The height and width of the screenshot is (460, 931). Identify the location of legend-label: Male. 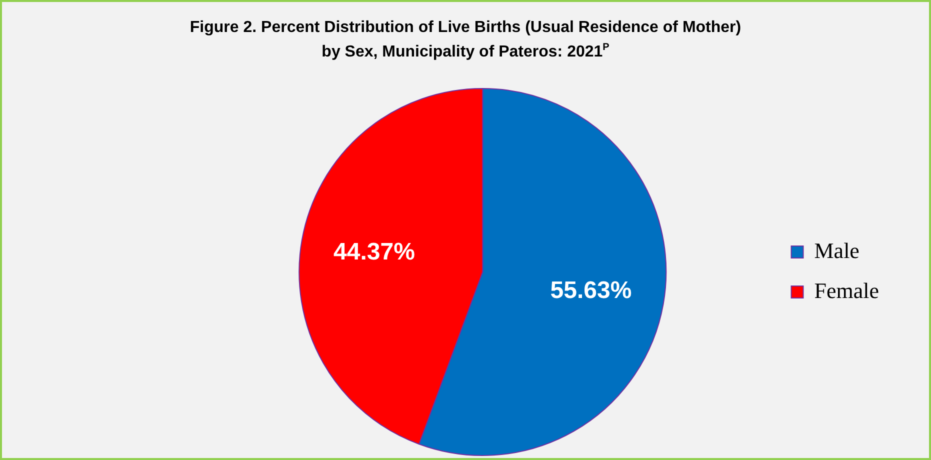
(837, 250).